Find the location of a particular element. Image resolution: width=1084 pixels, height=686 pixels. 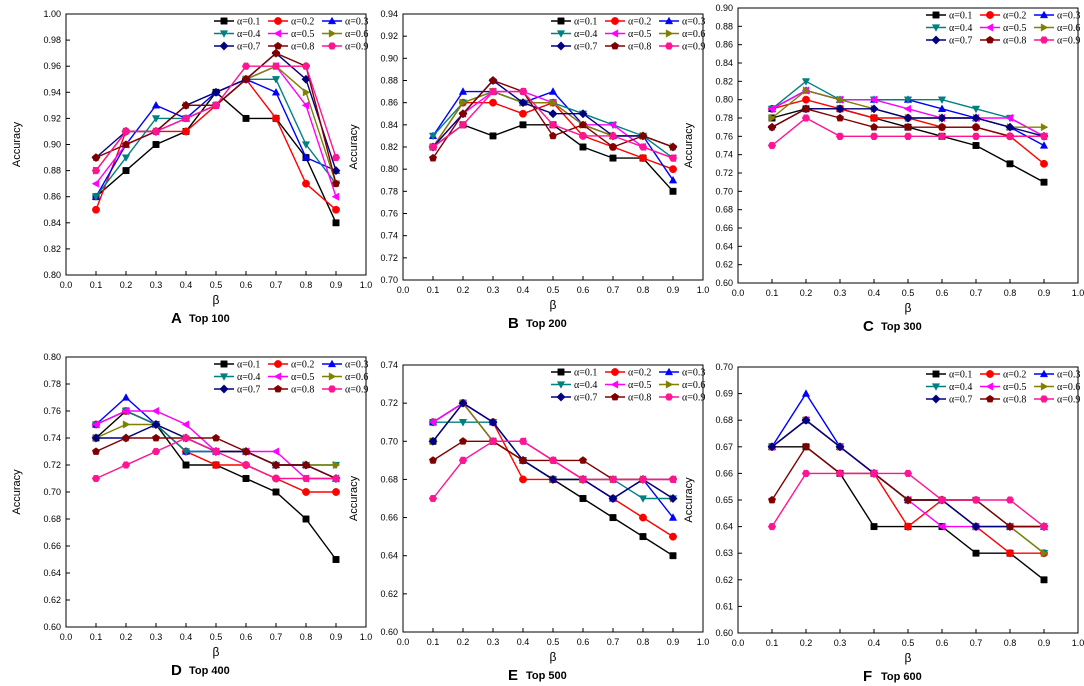

legend-item: α=0.2 is located at coordinates (1003, 16).